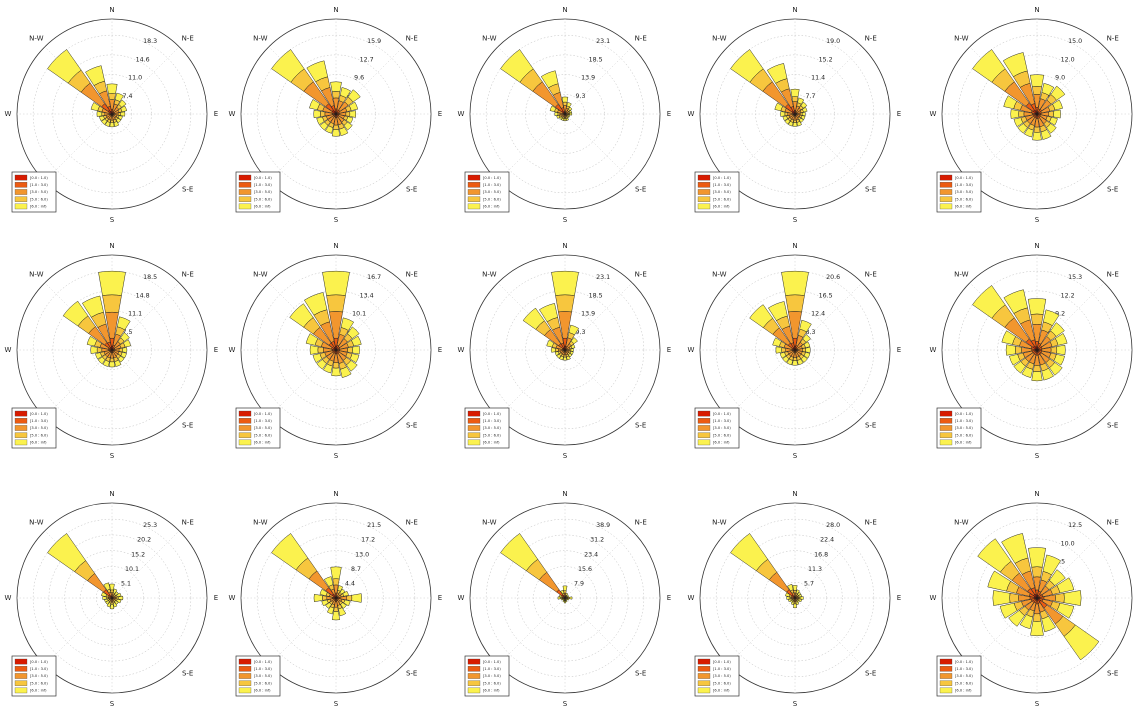 This screenshot has height=709, width=1137. I want to click on radial-tick-label: 16.5, so click(826, 295).